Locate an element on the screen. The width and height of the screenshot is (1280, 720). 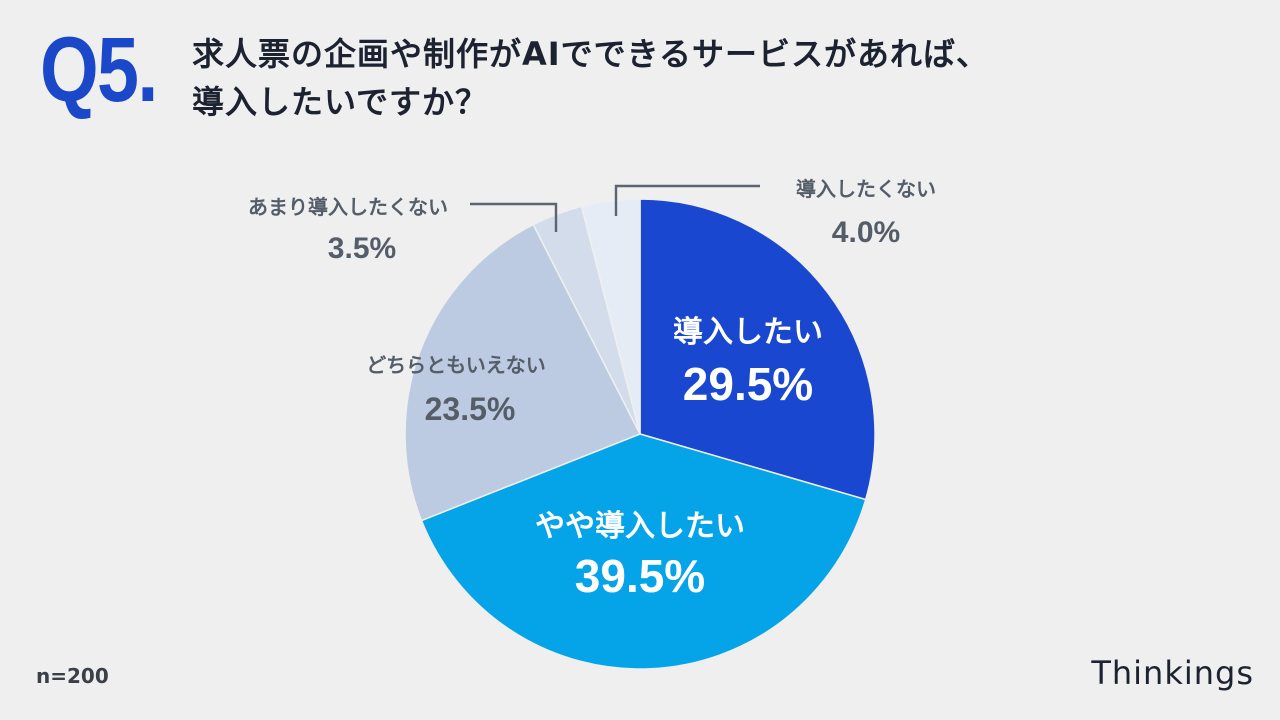
slice-neutral-label: どちらともいえない is located at coordinates (456, 365).